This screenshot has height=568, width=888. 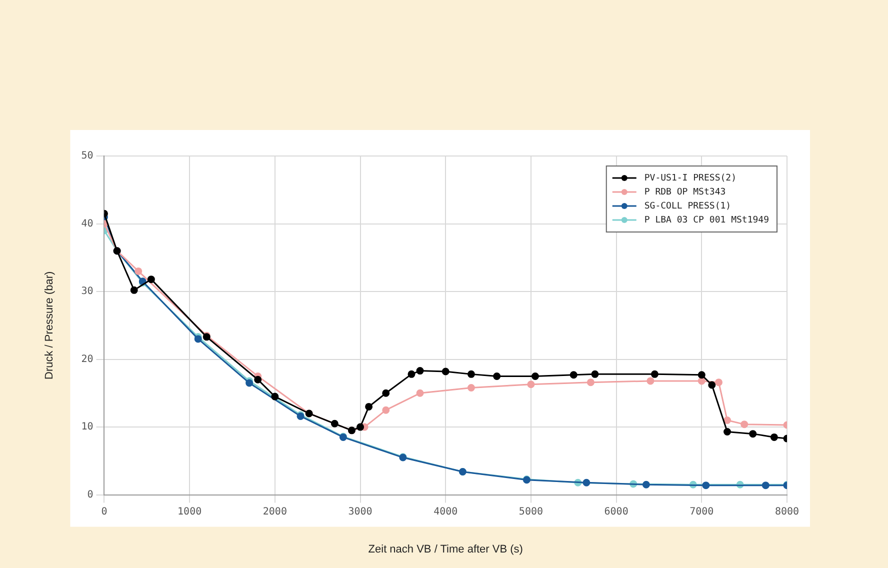 What do you see at coordinates (104, 512) in the screenshot?
I see `x-tick-label: 0` at bounding box center [104, 512].